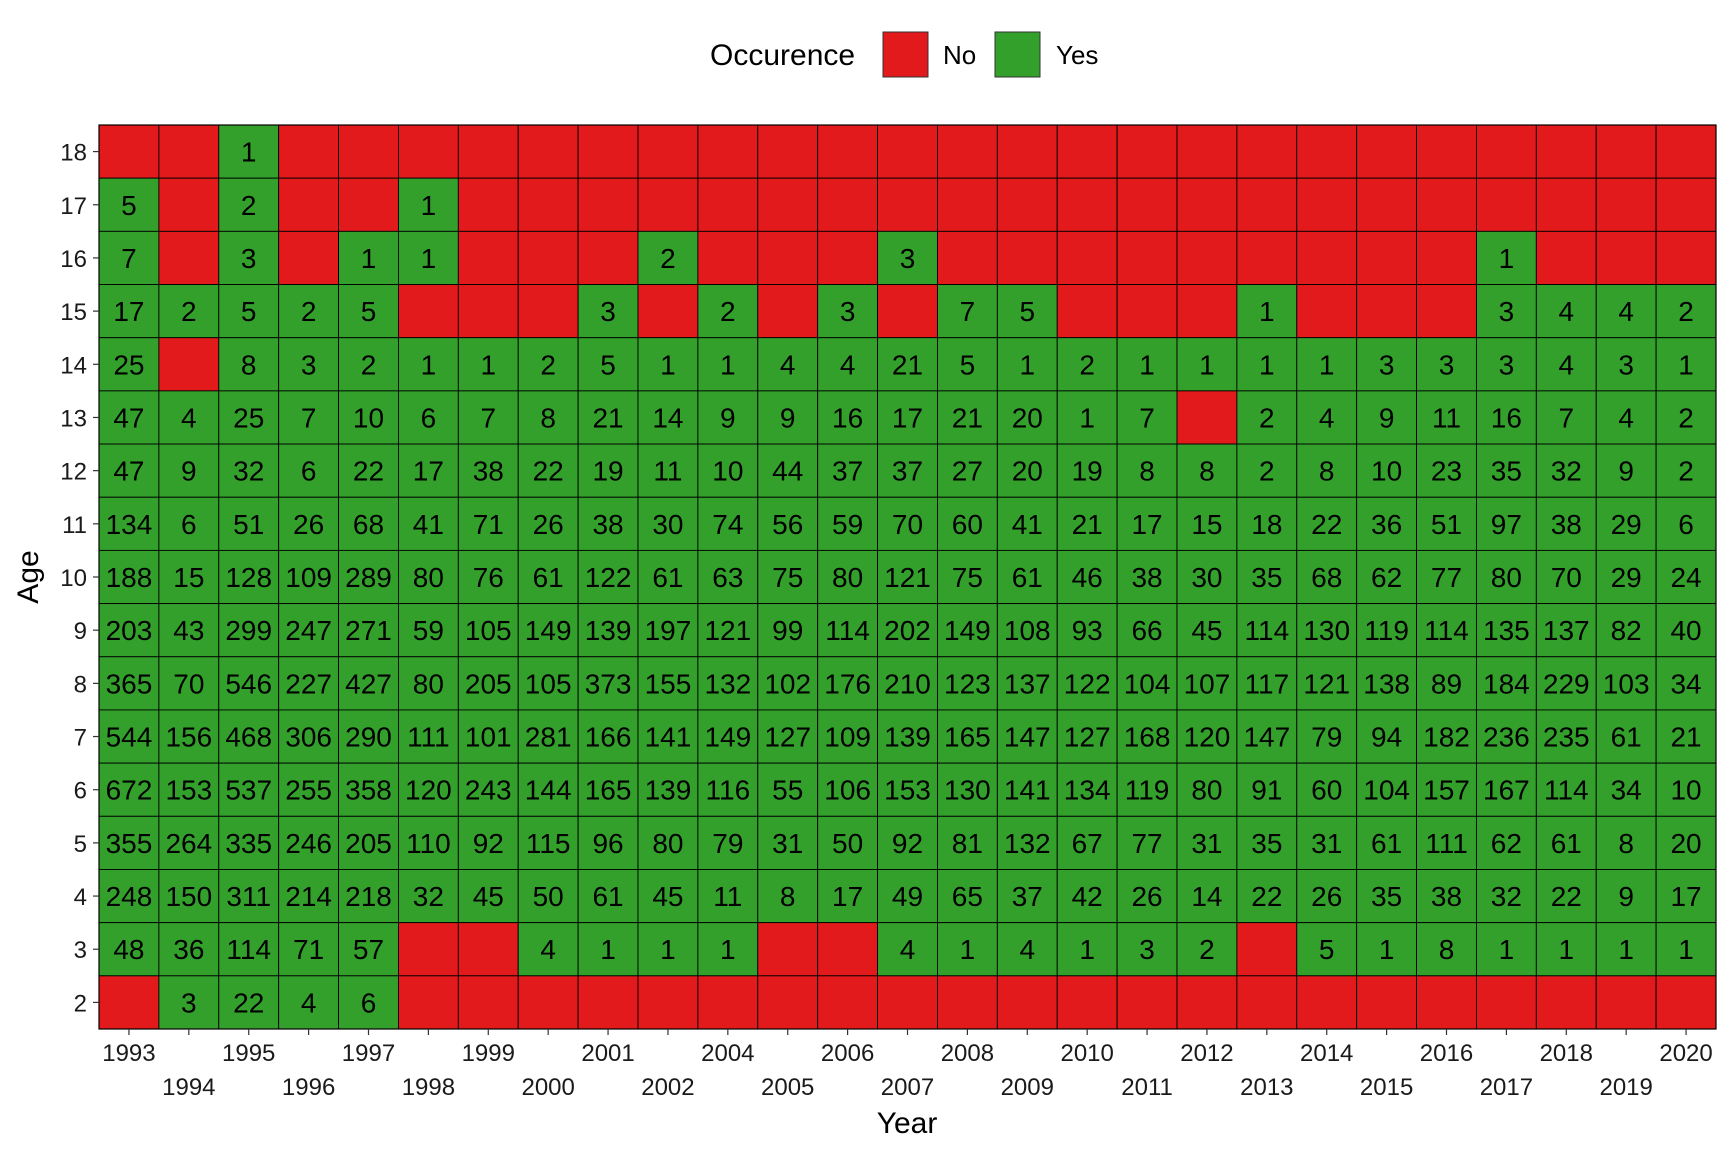  I want to click on cell-value-label: 61, so click(1027, 577).